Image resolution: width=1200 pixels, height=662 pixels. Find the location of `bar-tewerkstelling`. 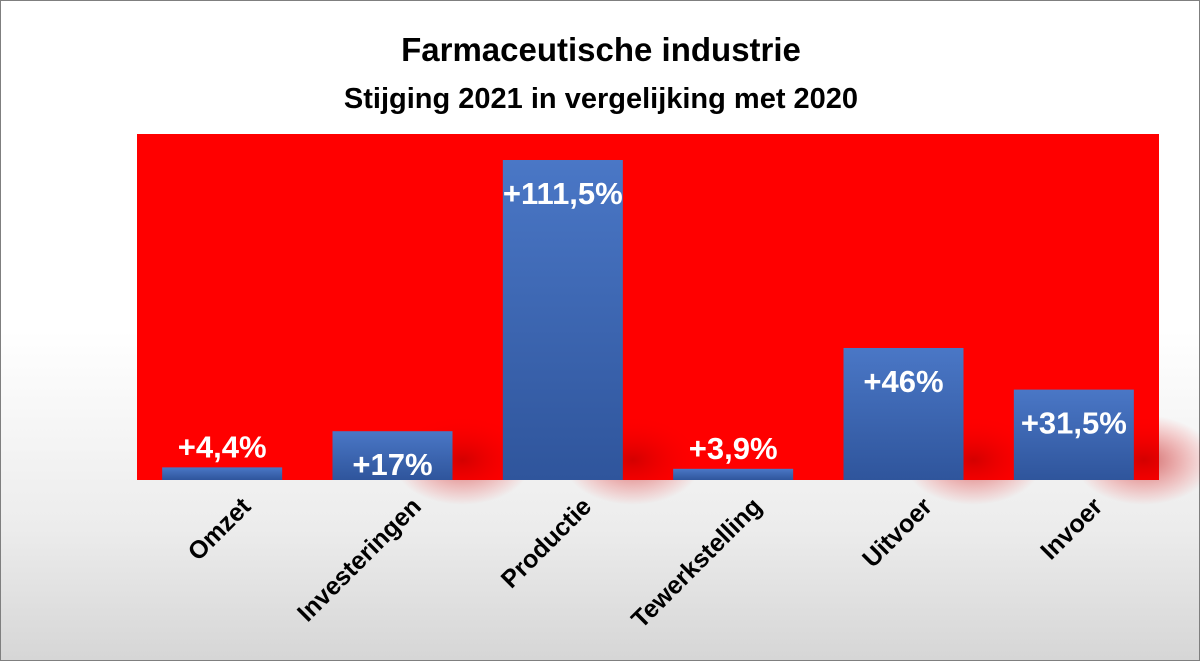

bar-tewerkstelling is located at coordinates (733, 474).